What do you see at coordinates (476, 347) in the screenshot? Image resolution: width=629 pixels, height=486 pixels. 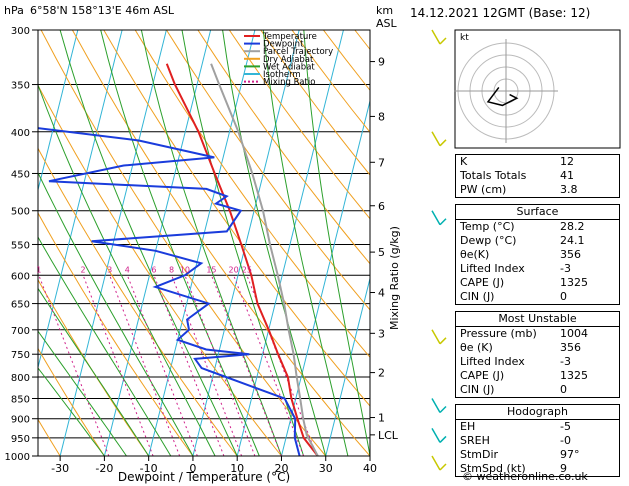 I see `most-unstable-label: θe (K)` at bounding box center [476, 347].